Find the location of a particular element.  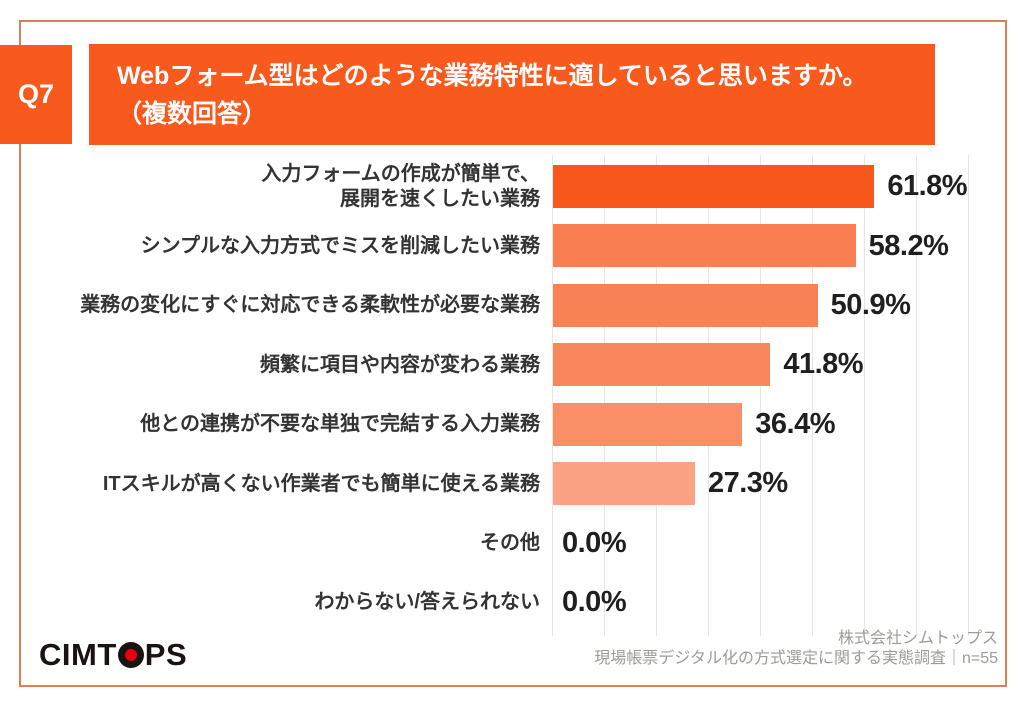

value-label: 41.8% is located at coordinates (823, 364).